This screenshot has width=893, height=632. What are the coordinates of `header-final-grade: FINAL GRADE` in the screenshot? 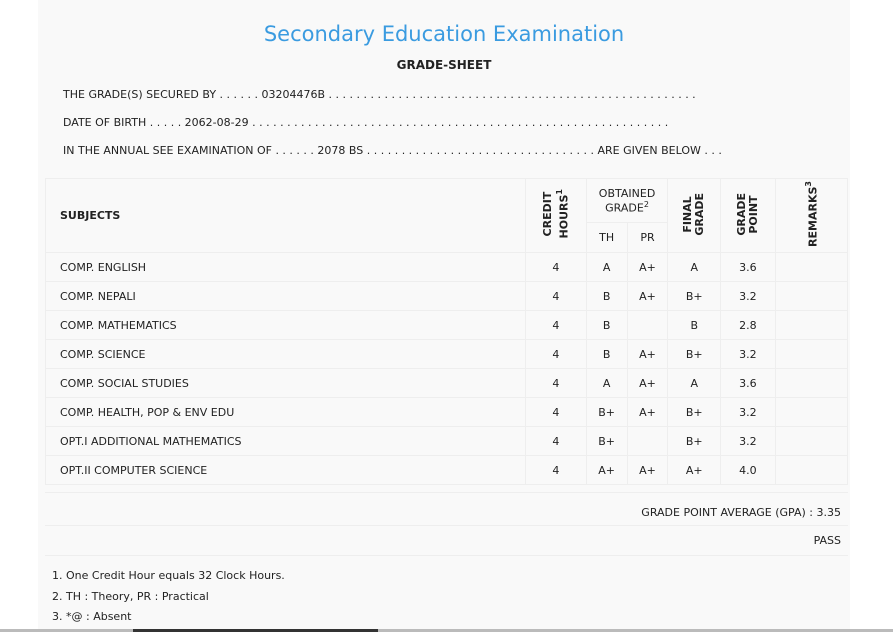 It's located at (694, 215).